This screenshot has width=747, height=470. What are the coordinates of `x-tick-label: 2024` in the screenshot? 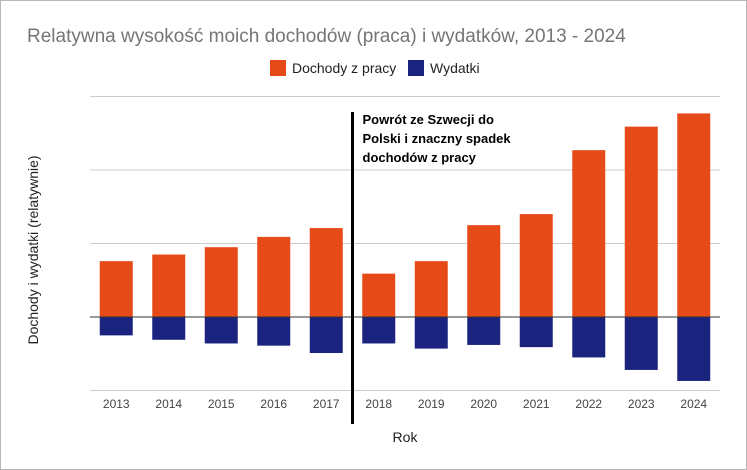 It's located at (693, 404).